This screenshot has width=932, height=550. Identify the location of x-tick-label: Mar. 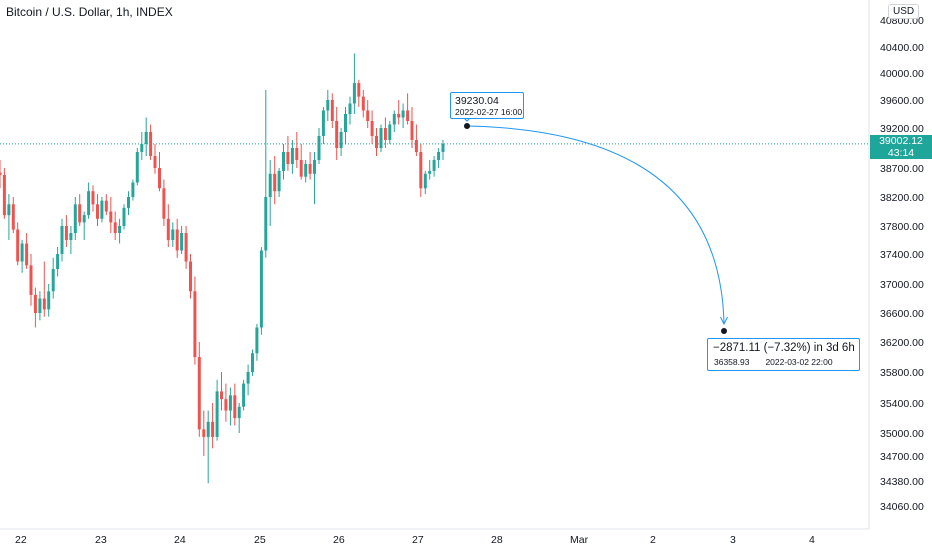
(579, 540).